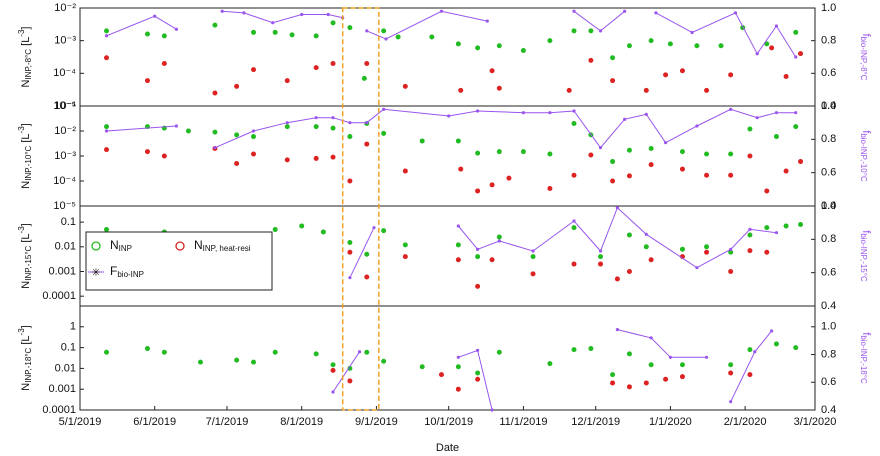 This screenshot has width=880, height=456. What do you see at coordinates (25, 357) in the screenshot?
I see `y-axis-label: NINP,-18°C [L-3]` at bounding box center [25, 357].